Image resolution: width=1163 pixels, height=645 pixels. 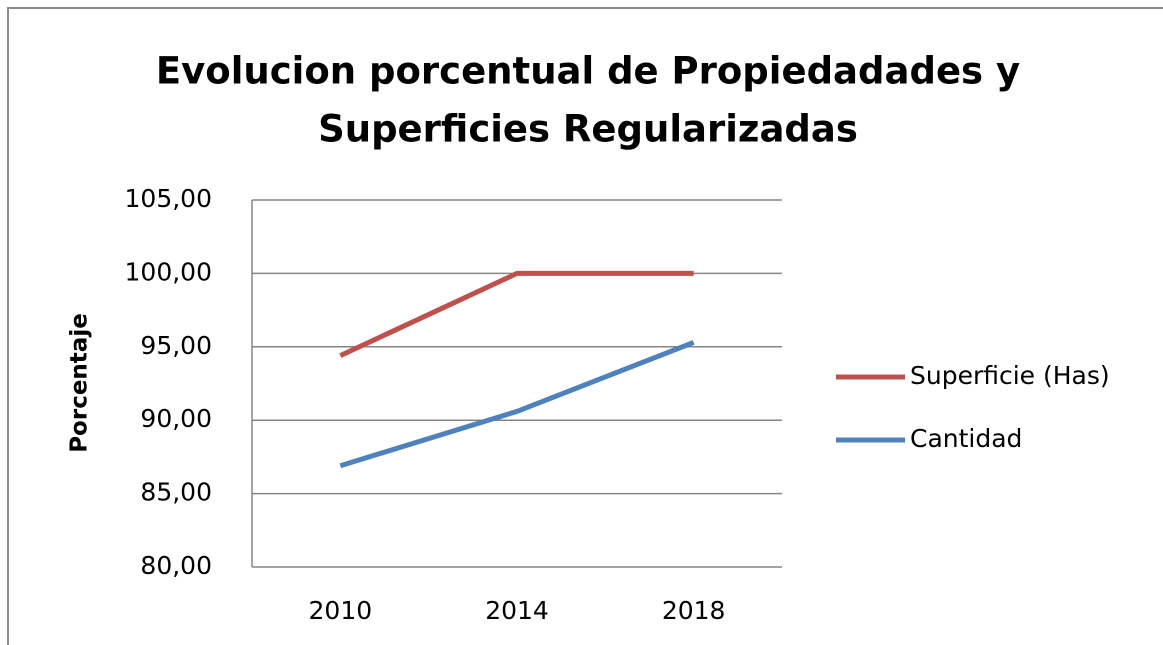 What do you see at coordinates (176, 565) in the screenshot?
I see `y-tick-label: 80,00` at bounding box center [176, 565].